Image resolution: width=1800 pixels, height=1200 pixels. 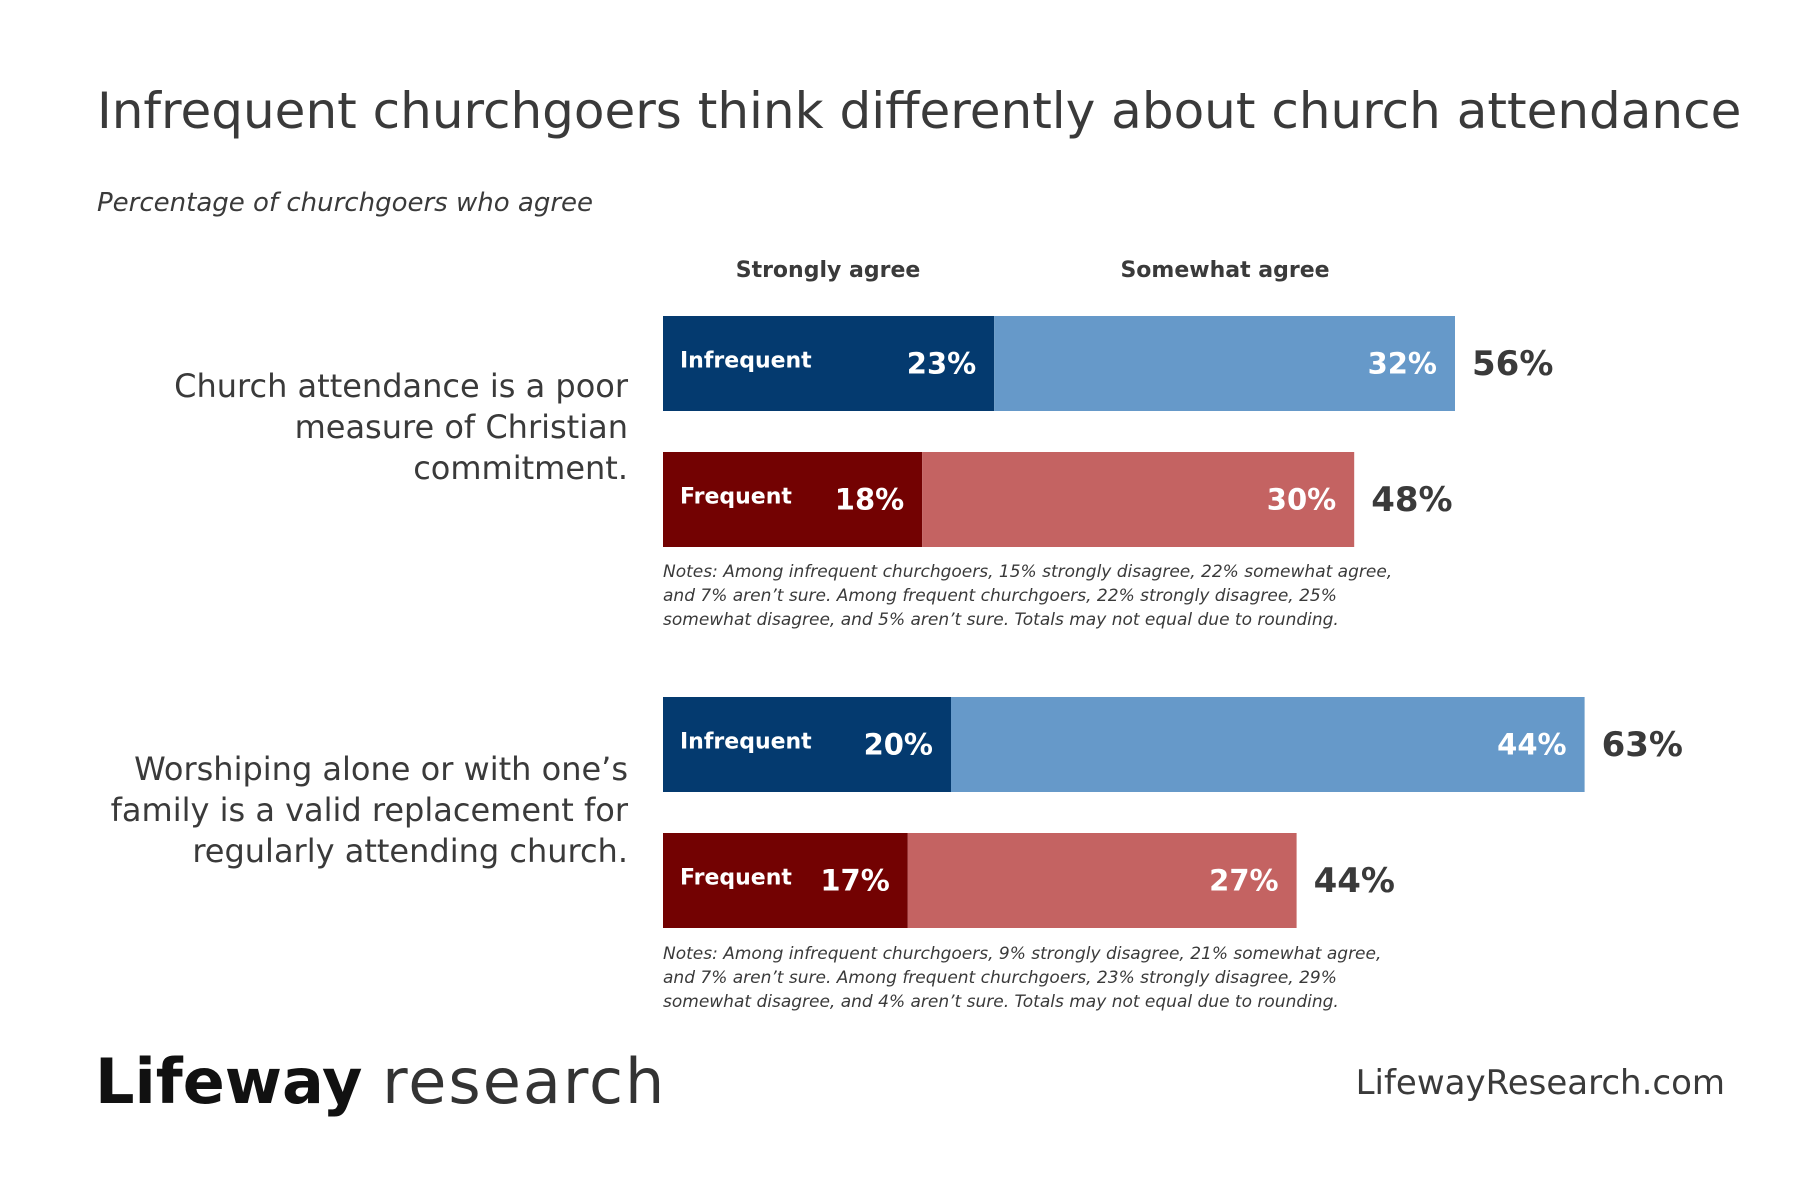 I want to click on total-label: 44%, so click(x=1354, y=881).